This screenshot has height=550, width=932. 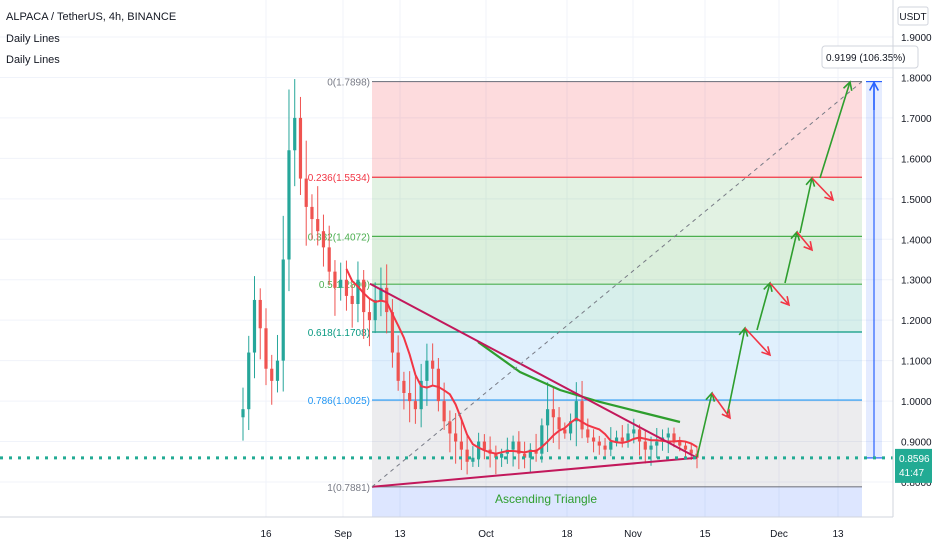 I want to click on currency-button, so click(x=913, y=16).